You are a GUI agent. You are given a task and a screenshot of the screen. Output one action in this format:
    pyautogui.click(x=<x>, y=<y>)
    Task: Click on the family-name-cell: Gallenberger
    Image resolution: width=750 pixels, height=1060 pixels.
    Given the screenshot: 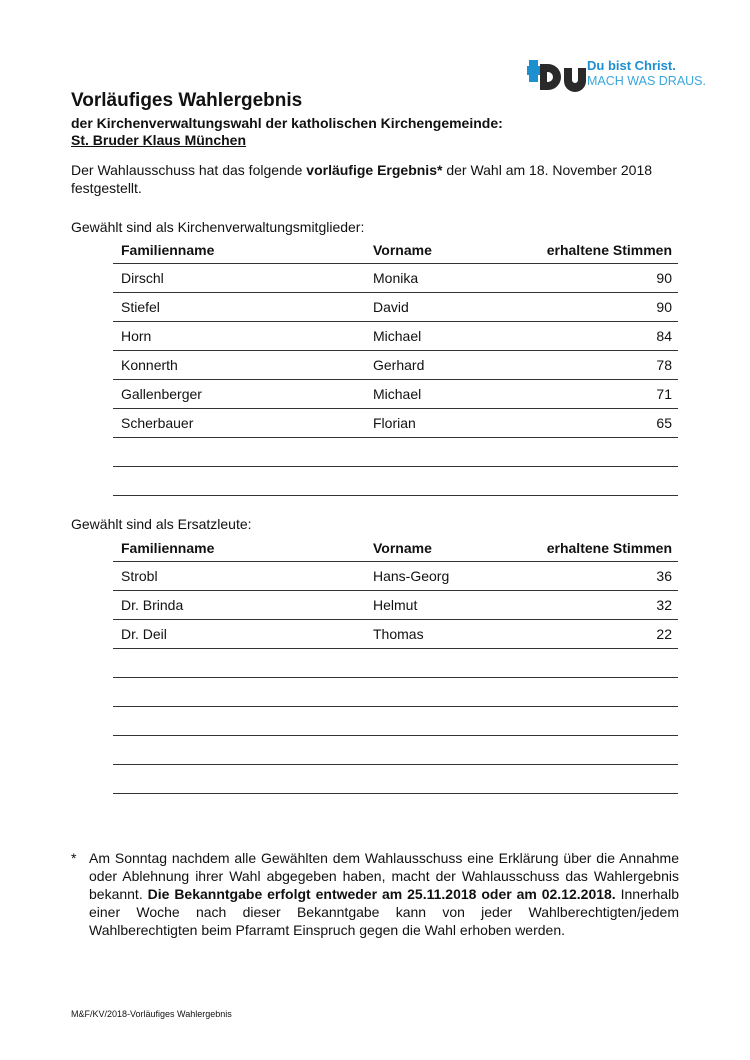 What is the action you would take?
    pyautogui.click(x=239, y=394)
    